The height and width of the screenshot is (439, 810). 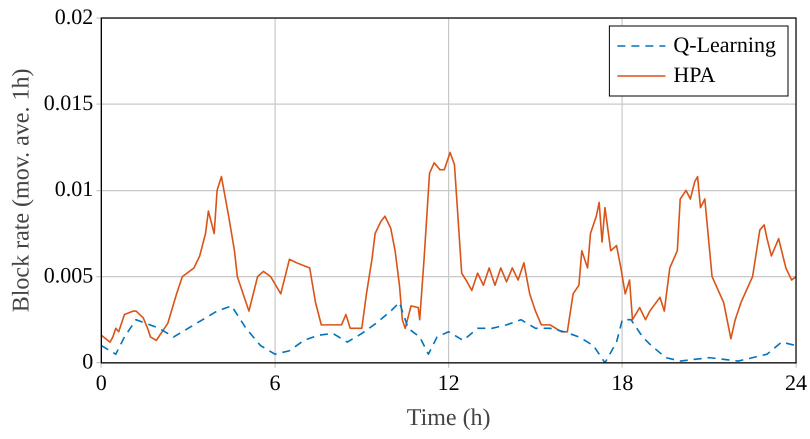 What do you see at coordinates (69, 102) in the screenshot?
I see `y-tick-label: 0.015` at bounding box center [69, 102].